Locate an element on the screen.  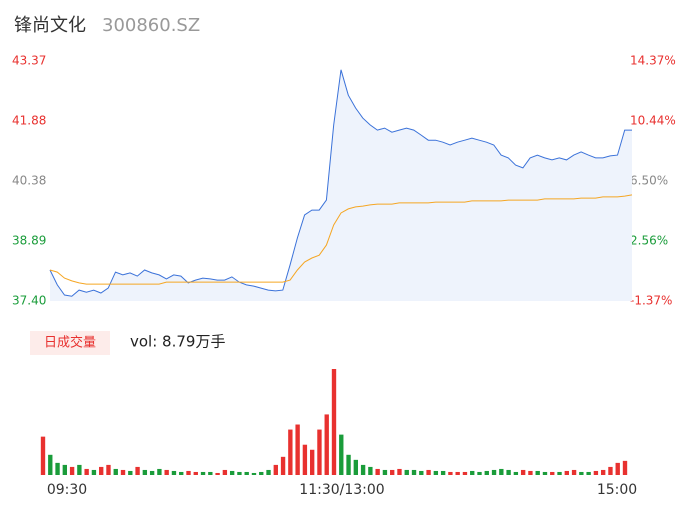
y2-tick-label: 14.37% is located at coordinates (653, 61).